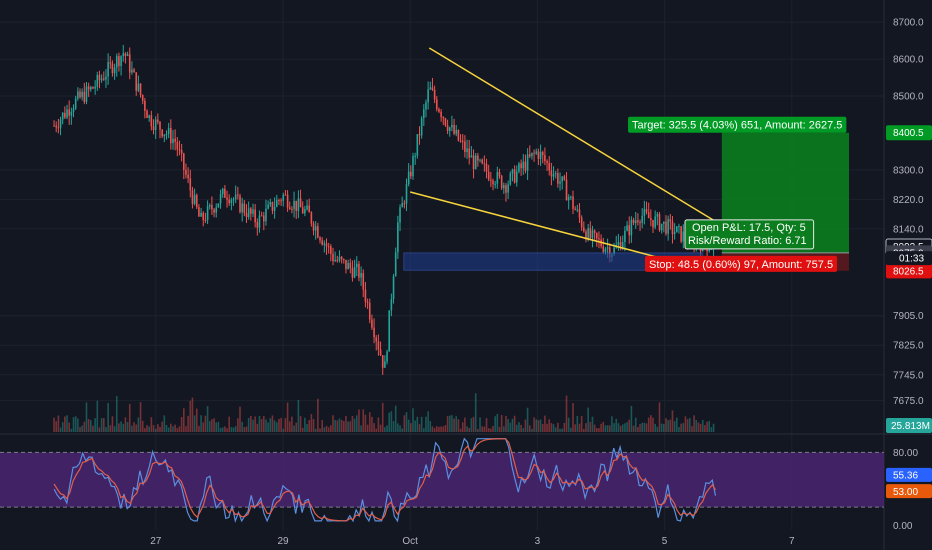  What do you see at coordinates (741, 265) in the screenshot?
I see `stop-label: Stop: 48.5 (0.60%) 97, Amount: 757.5` at bounding box center [741, 265].